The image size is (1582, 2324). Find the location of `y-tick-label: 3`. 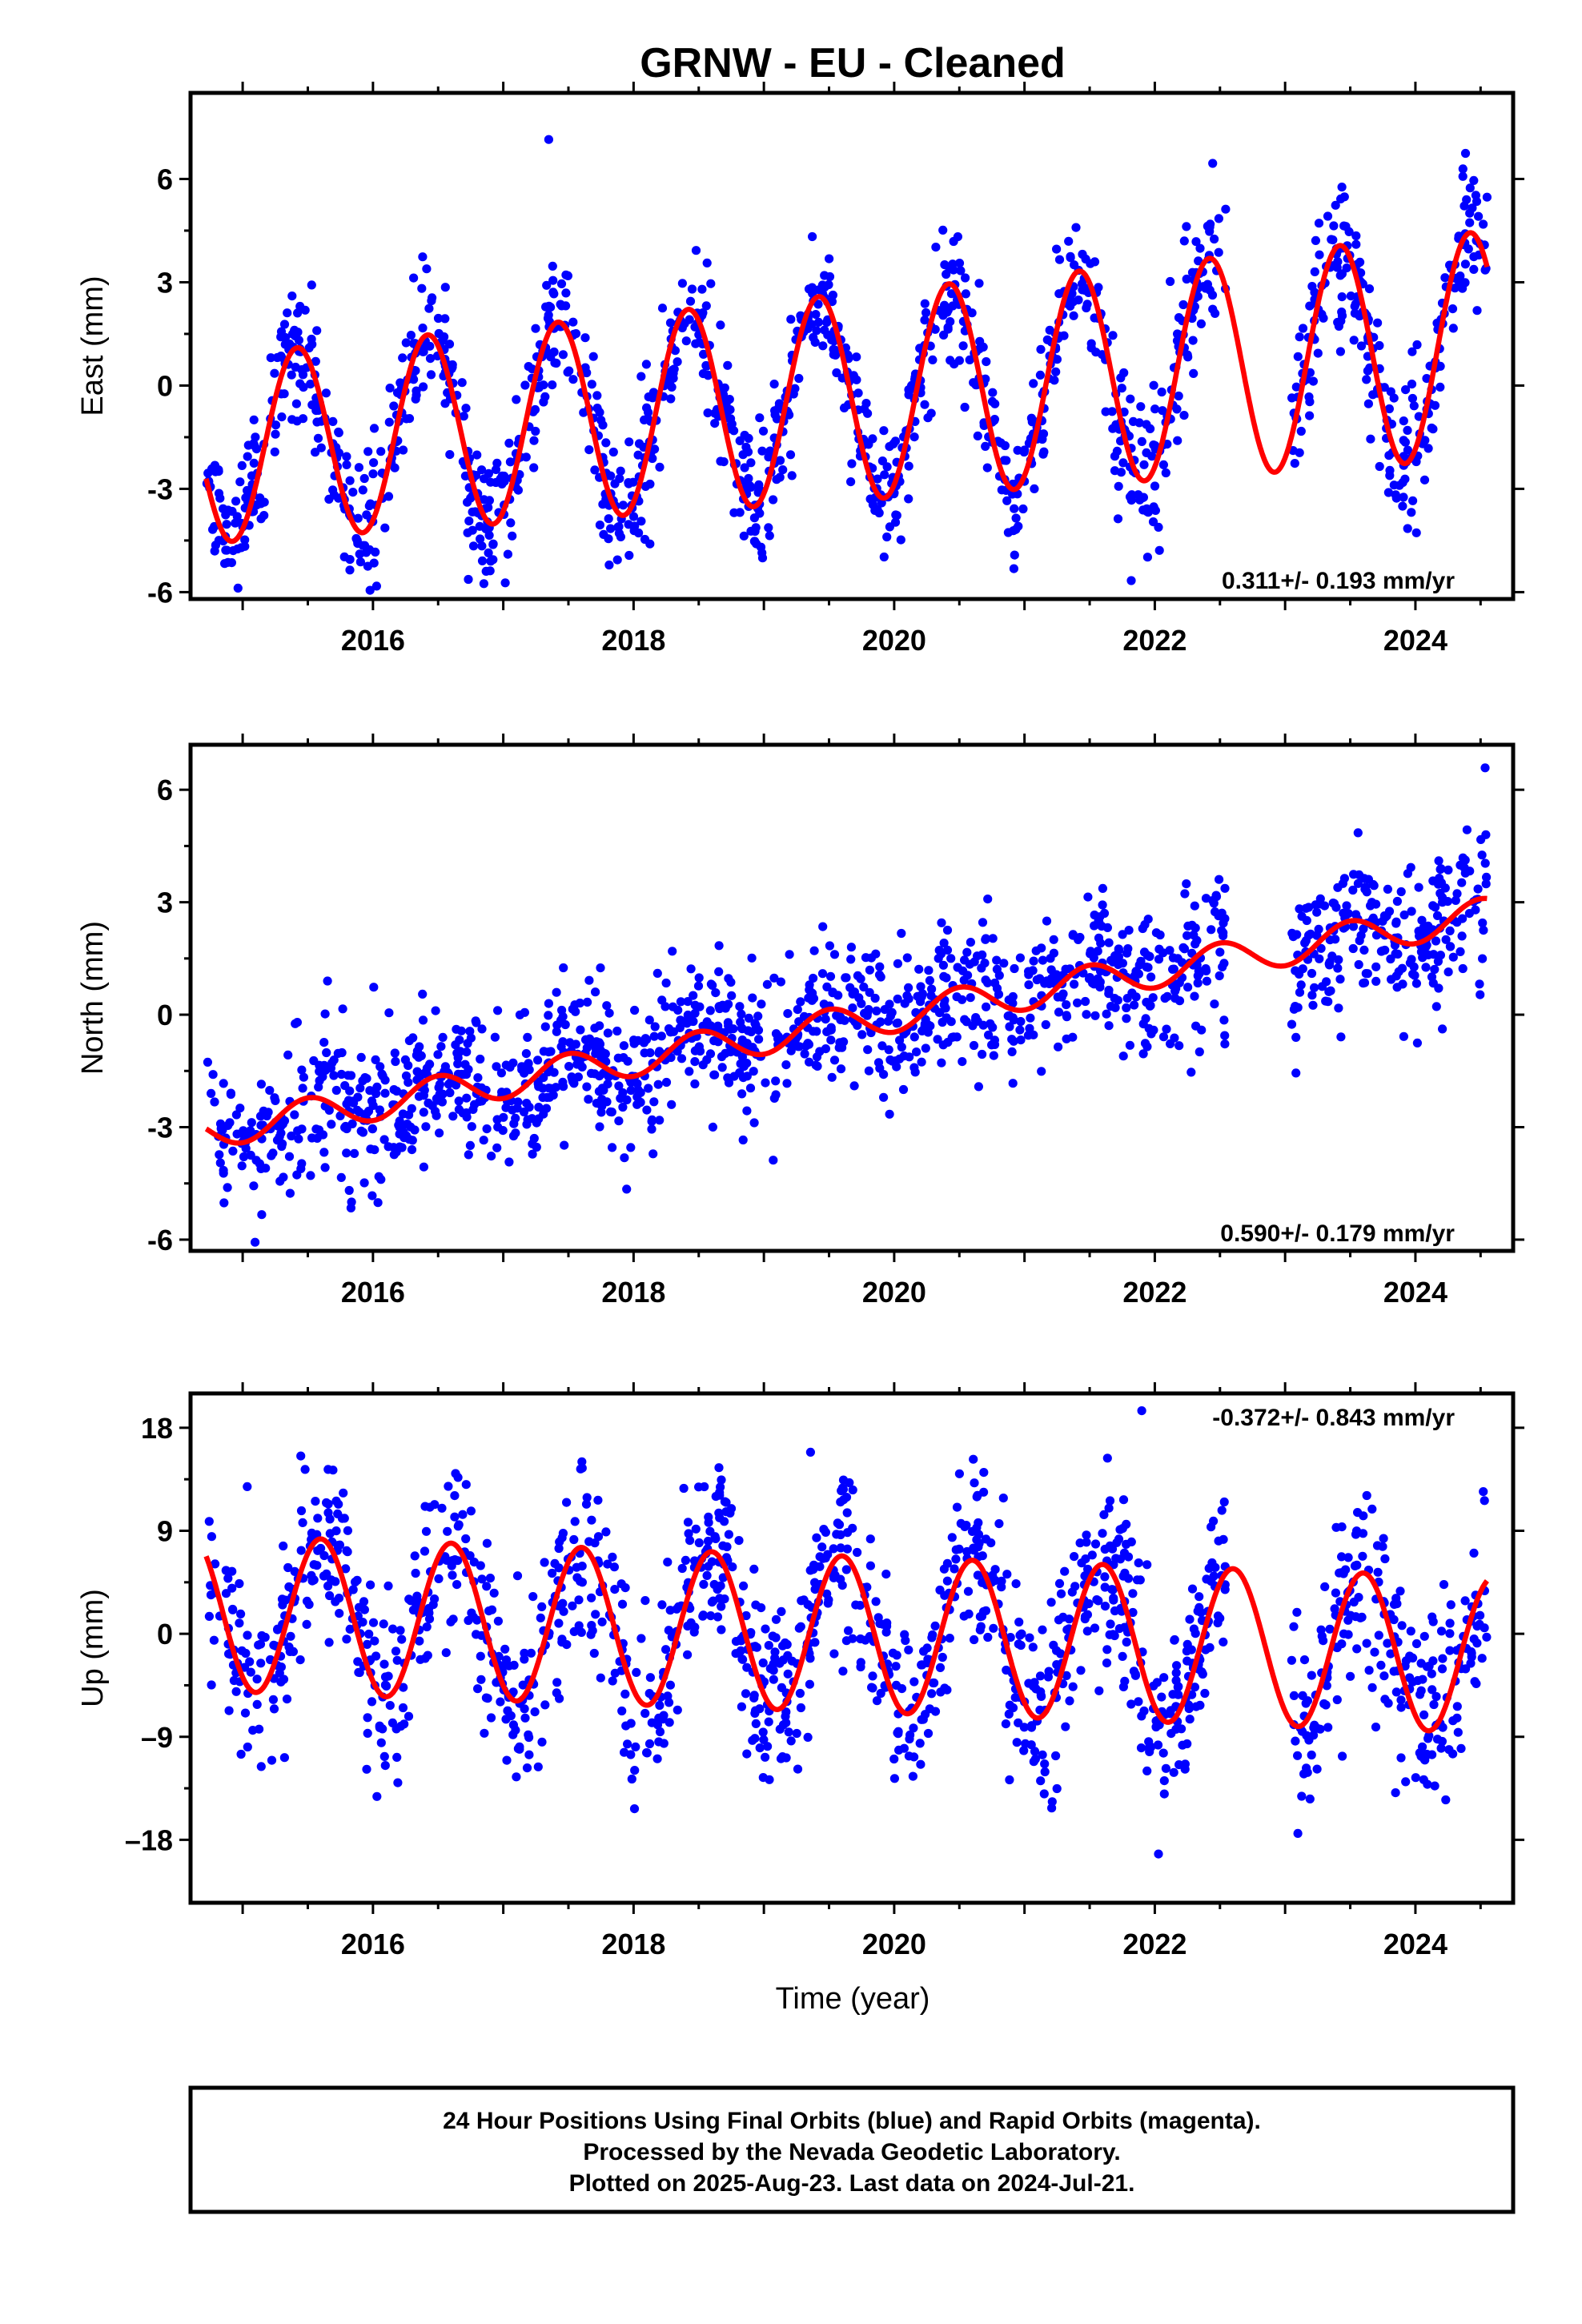

y-tick-label: 3 is located at coordinates (165, 282).